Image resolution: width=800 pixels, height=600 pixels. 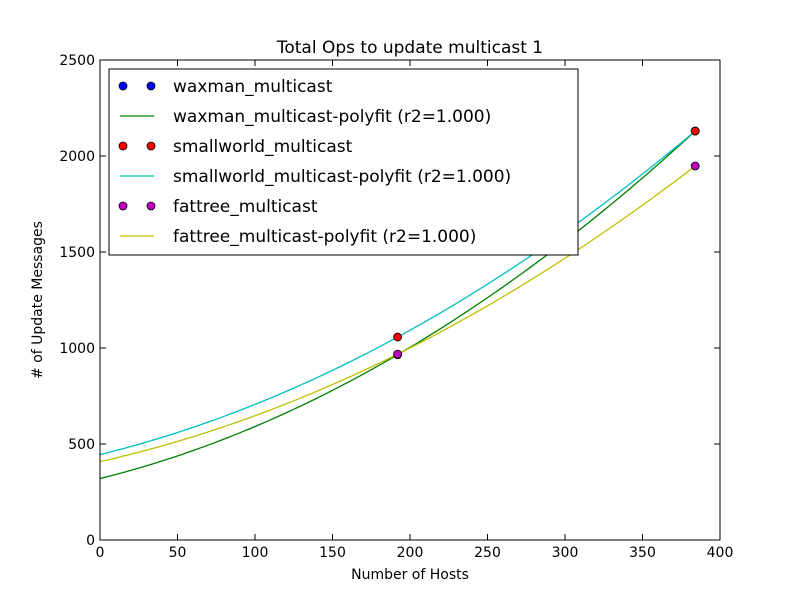 I want to click on x-tick-label: 100, so click(x=255, y=553).